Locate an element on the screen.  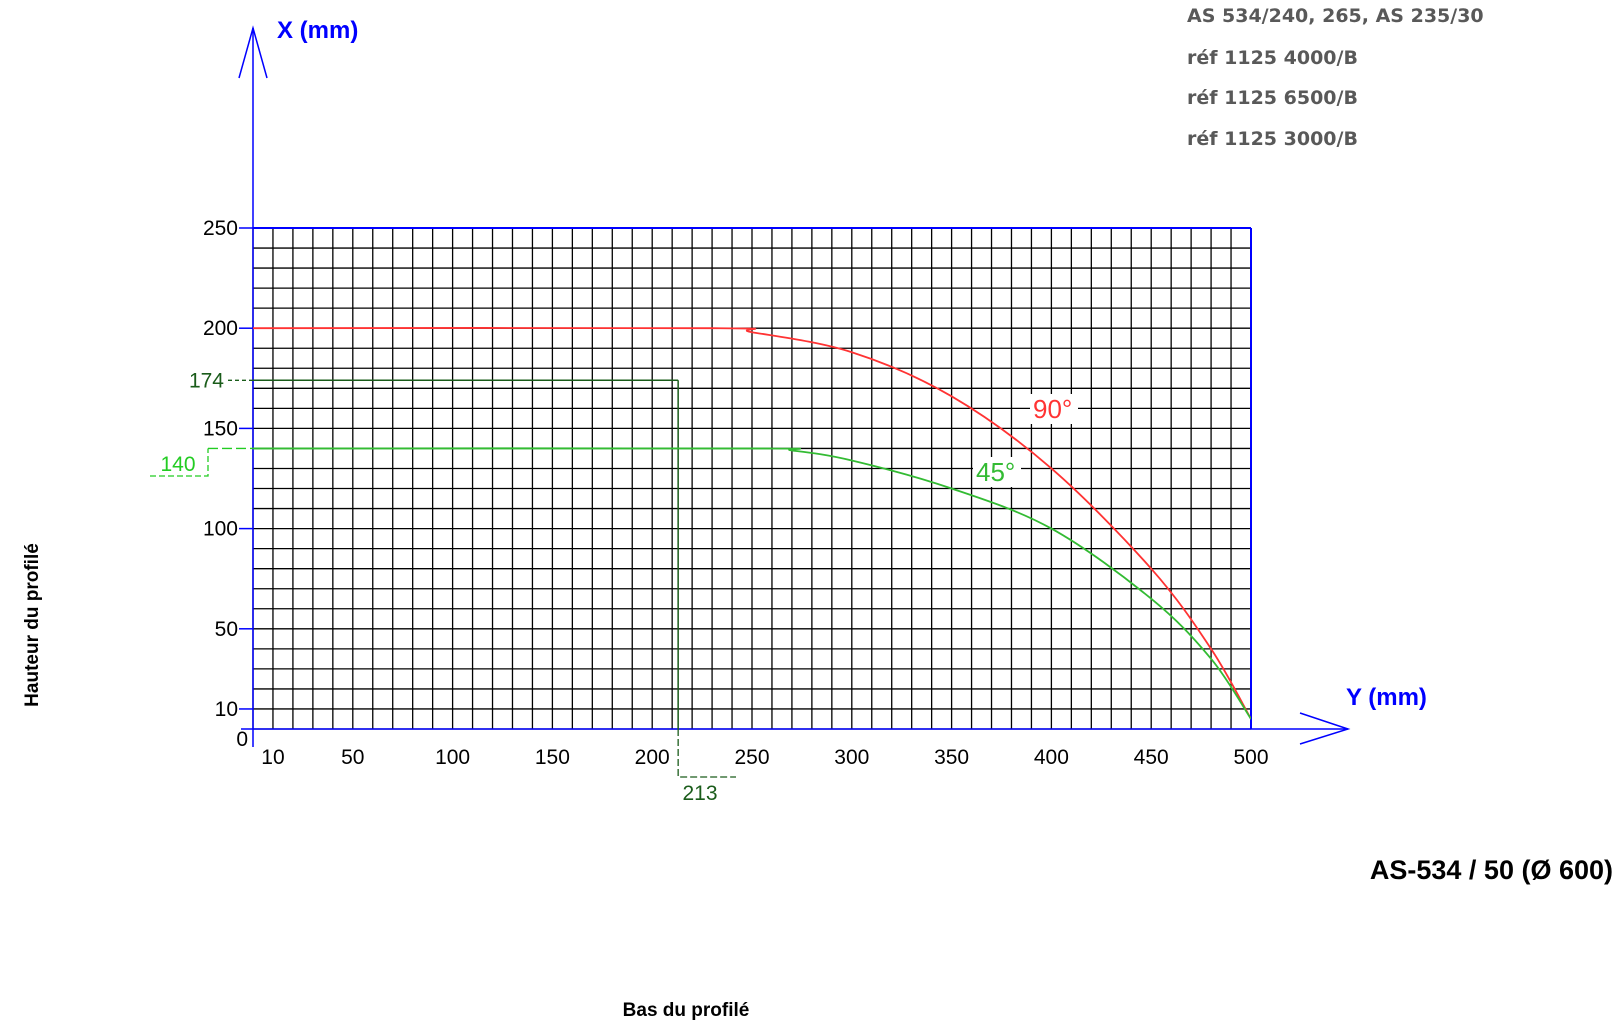
y-tick-label: 250 is located at coordinates (220, 228).